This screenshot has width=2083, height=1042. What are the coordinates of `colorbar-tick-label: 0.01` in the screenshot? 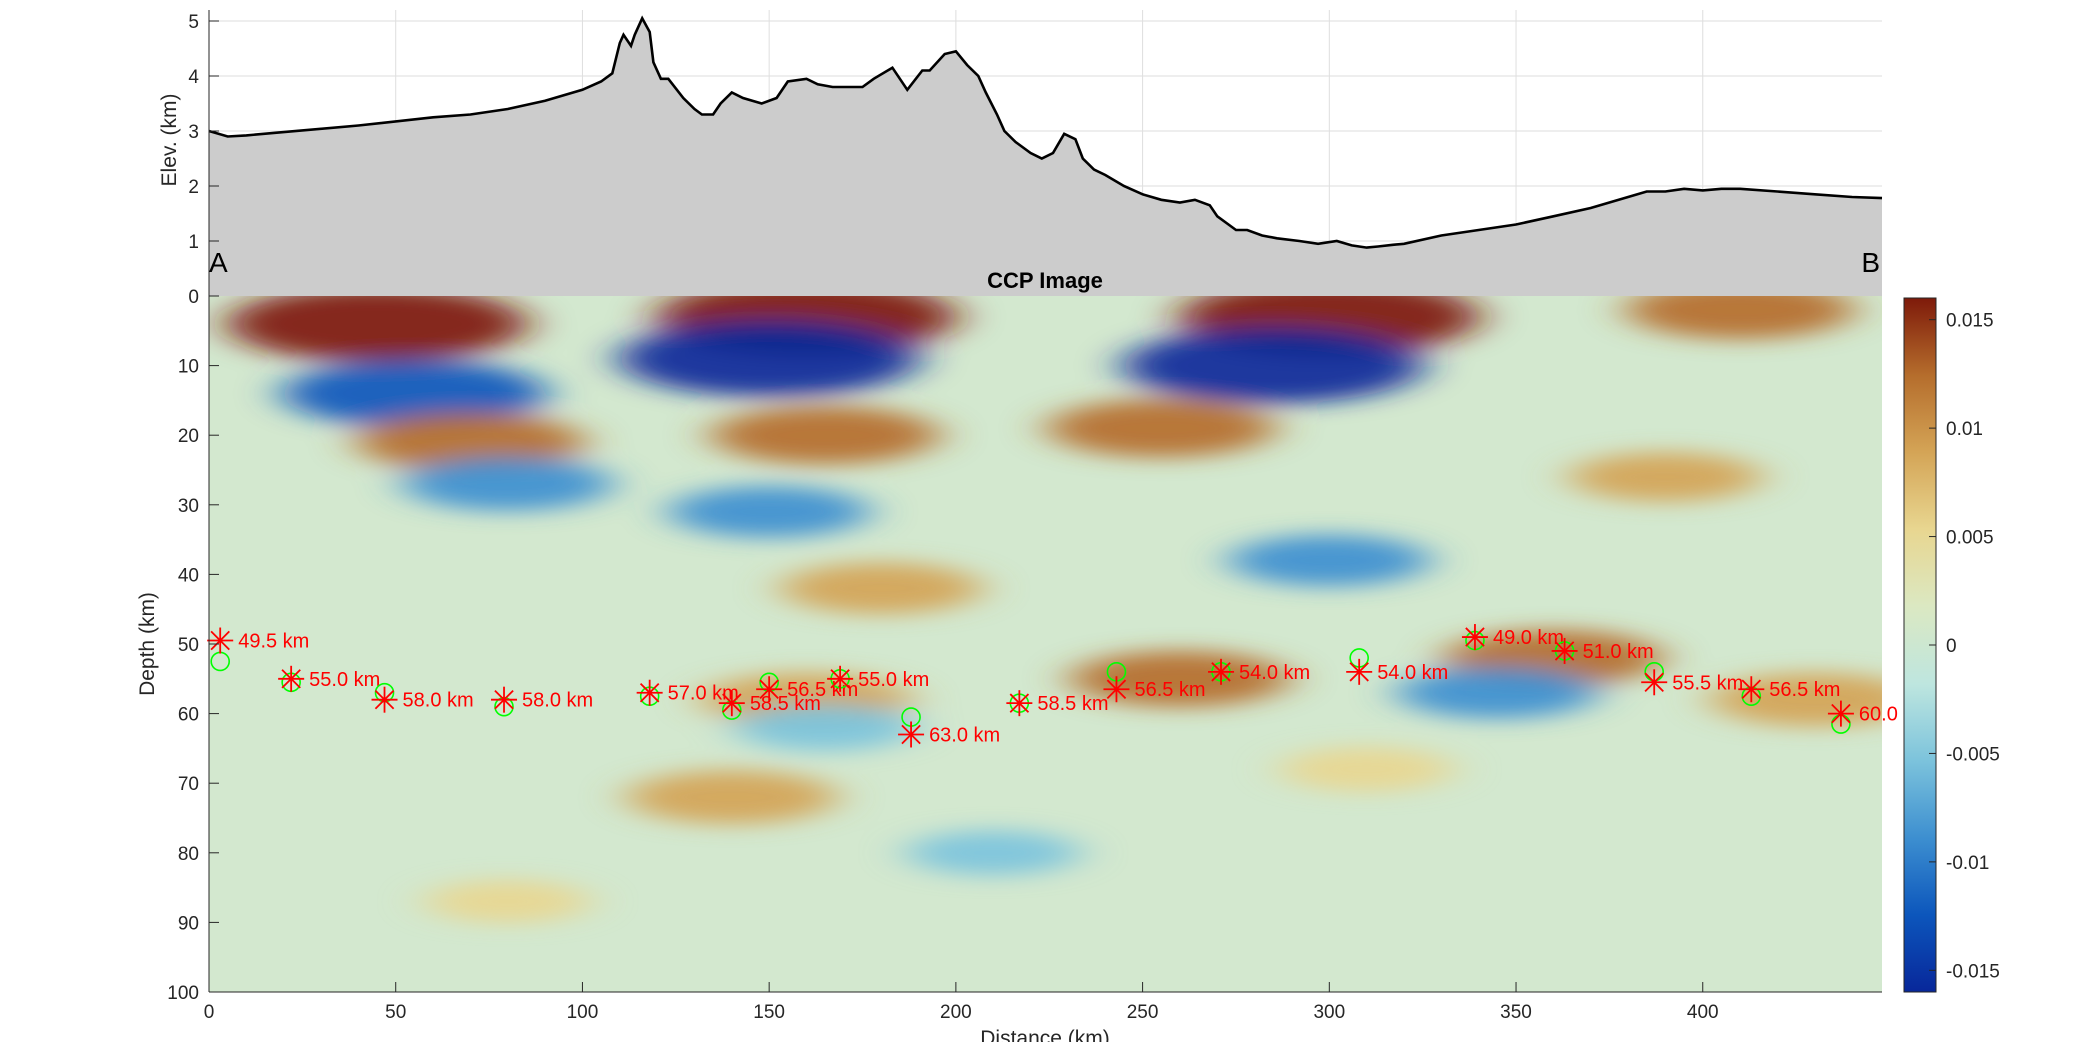 It's located at (1964, 429).